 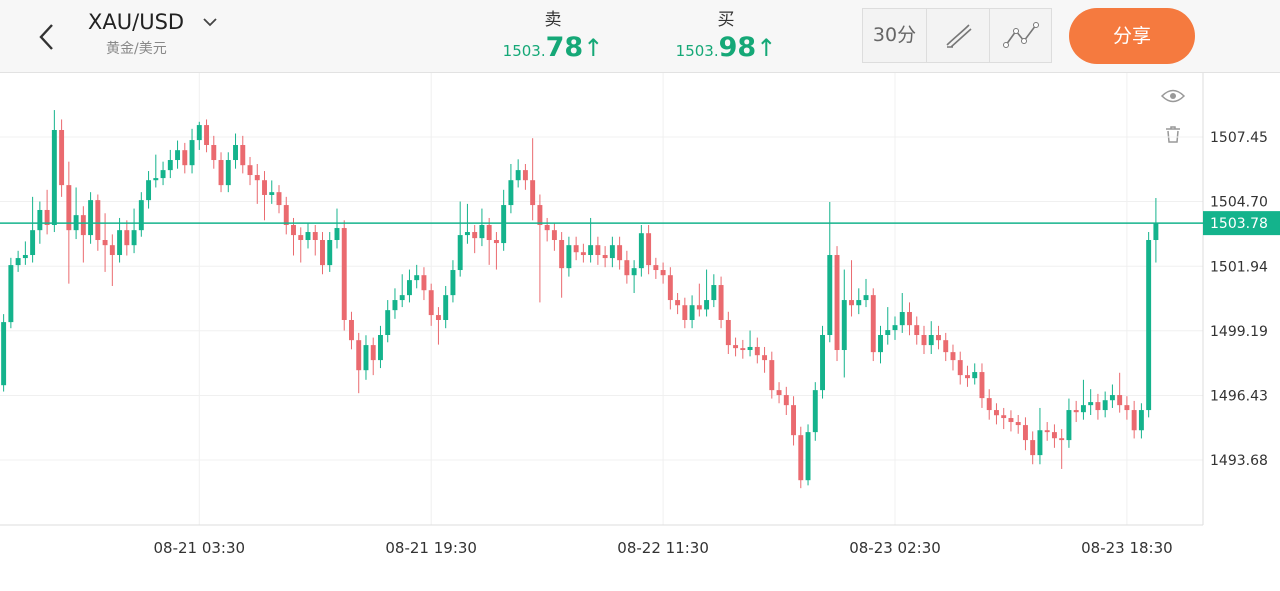 I want to click on buy-label: 买, so click(x=726, y=20).